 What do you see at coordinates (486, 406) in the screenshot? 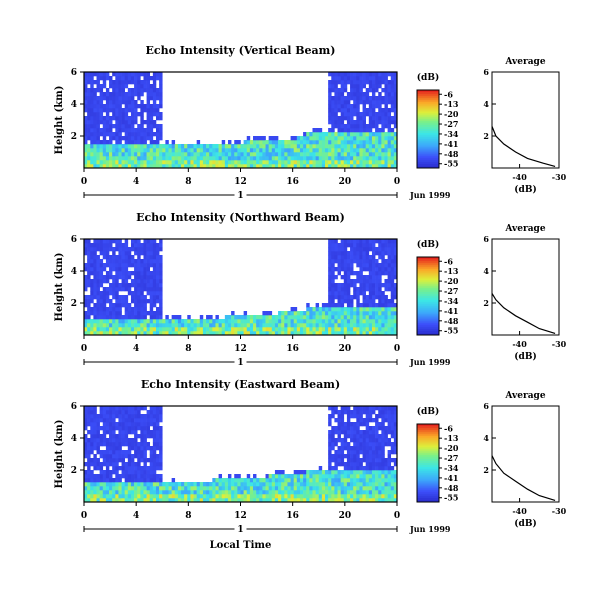
I see `avg-y-tick-label: 6` at bounding box center [486, 406].